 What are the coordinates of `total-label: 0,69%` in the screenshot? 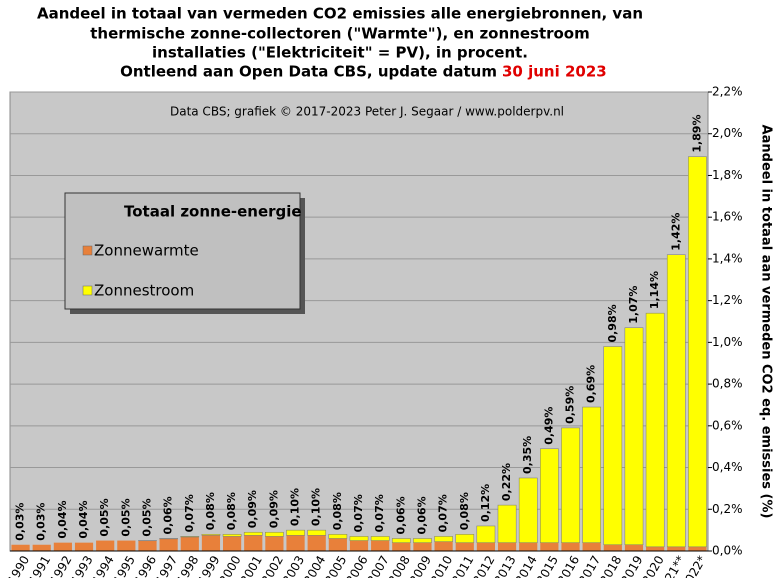 It's located at (591, 384).